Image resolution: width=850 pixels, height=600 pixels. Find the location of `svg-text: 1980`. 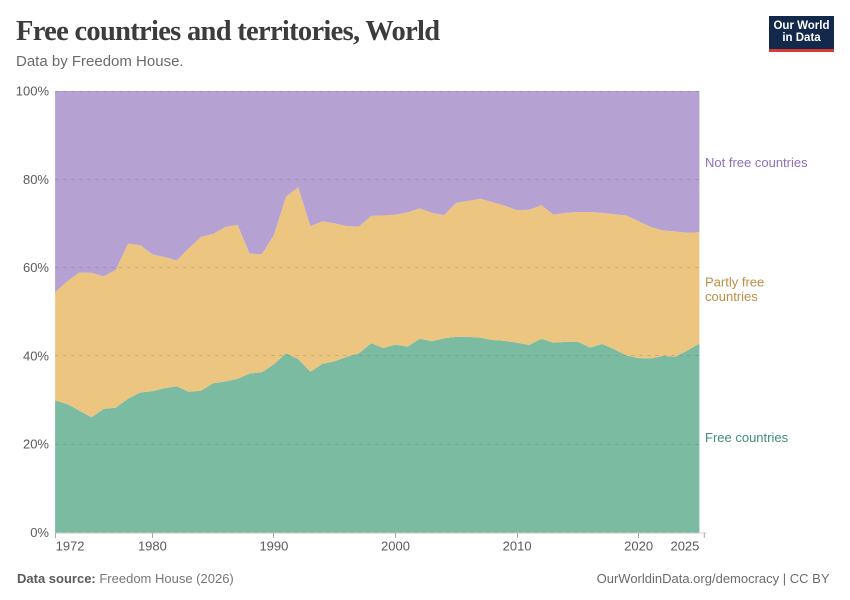

svg-text: 1980 is located at coordinates (152, 546).